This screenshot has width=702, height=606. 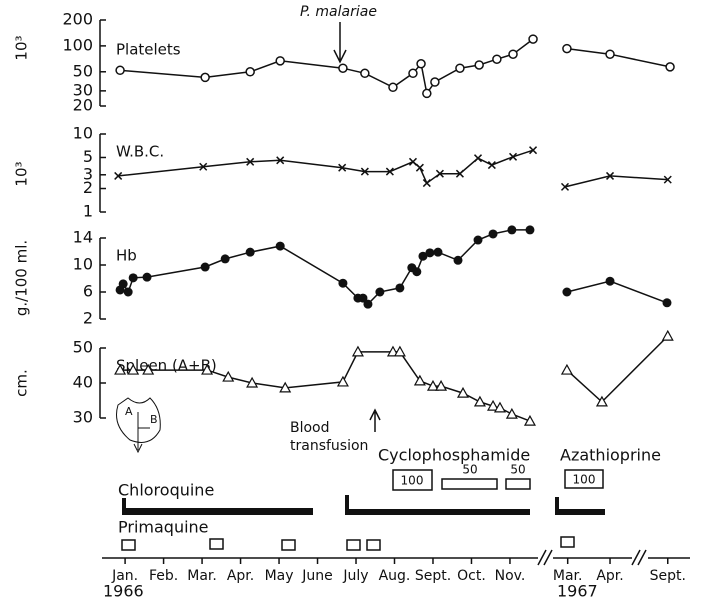 I want to click on dose-box, so click(x=584, y=479).